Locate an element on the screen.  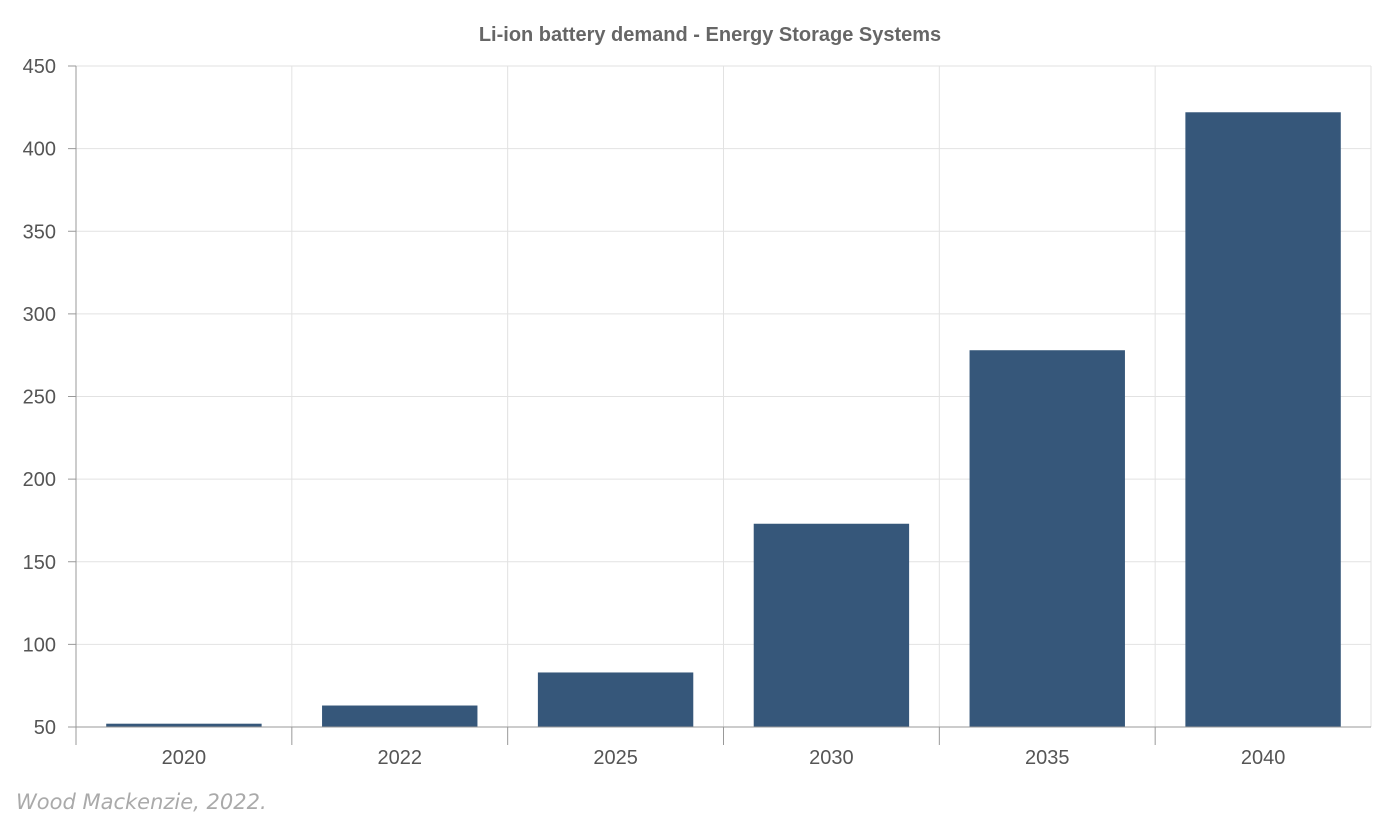
y-tick-label: 250 is located at coordinates (39, 398).